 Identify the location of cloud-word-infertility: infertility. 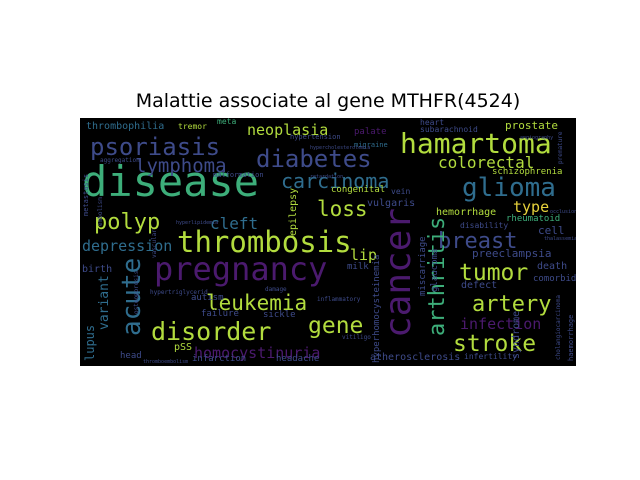
(490, 356).